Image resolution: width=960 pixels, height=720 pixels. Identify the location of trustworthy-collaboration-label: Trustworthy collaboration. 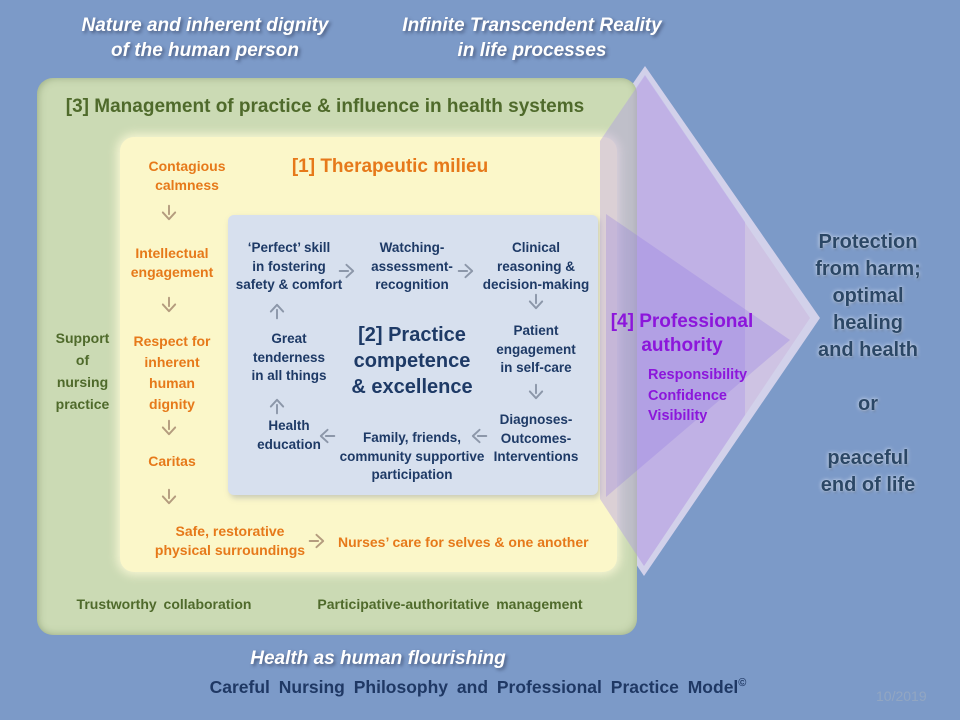
(164, 604).